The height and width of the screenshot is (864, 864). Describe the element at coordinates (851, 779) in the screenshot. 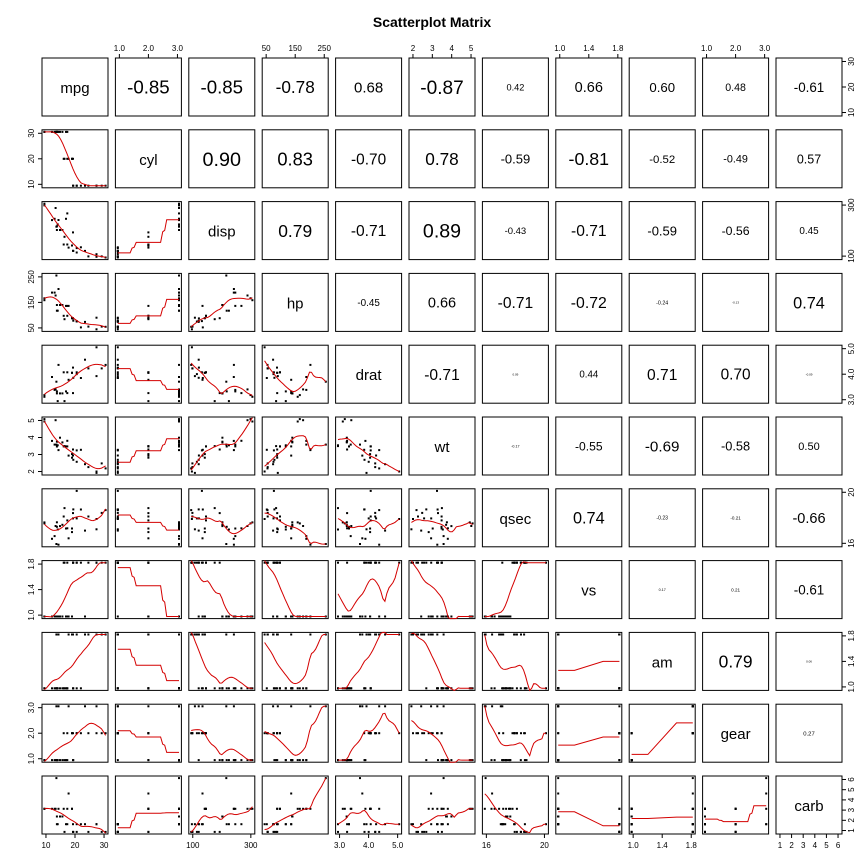

I see `tick-label: 6` at that location.